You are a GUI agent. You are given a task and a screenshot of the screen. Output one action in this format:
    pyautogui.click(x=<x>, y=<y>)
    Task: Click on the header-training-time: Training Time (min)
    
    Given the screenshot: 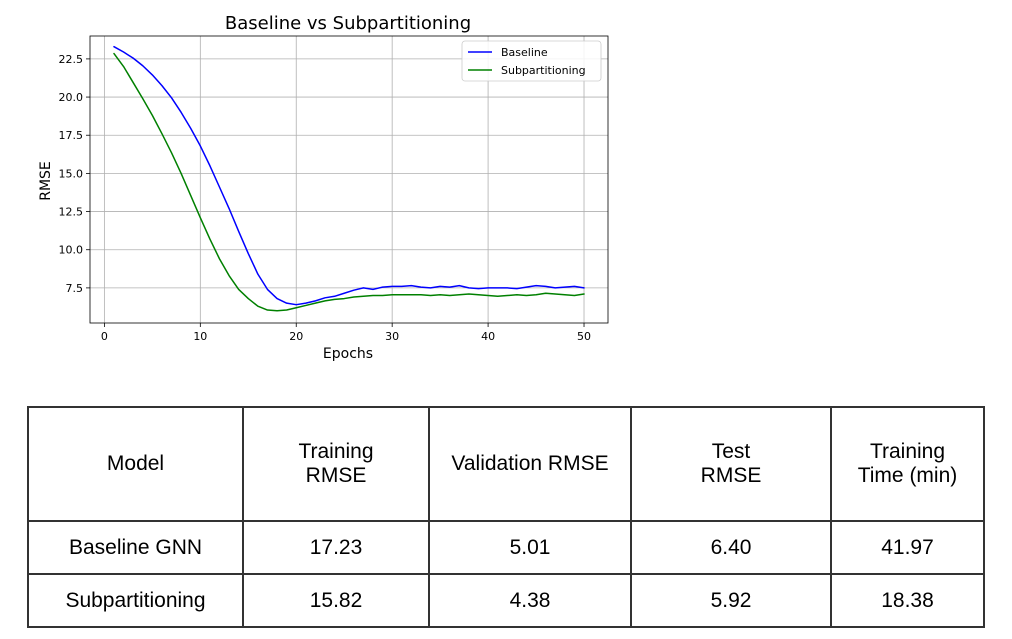 What is the action you would take?
    pyautogui.click(x=907, y=464)
    